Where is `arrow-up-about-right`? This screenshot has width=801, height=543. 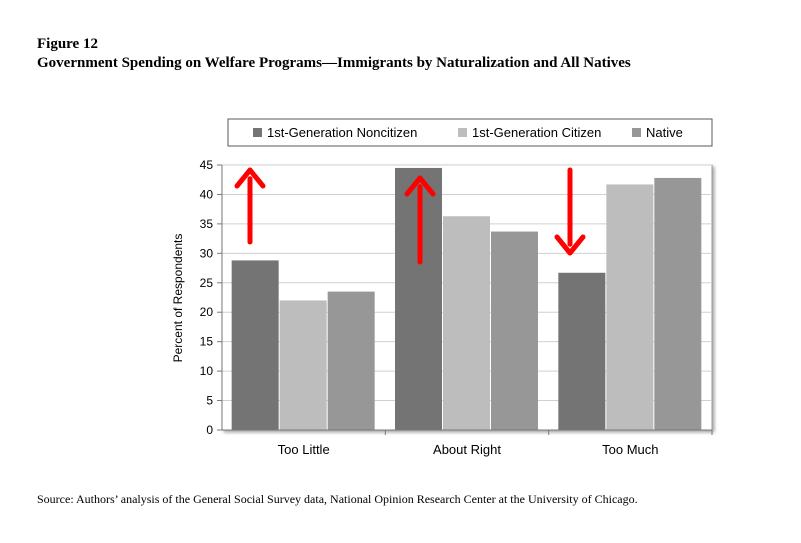 arrow-up-about-right is located at coordinates (420, 220).